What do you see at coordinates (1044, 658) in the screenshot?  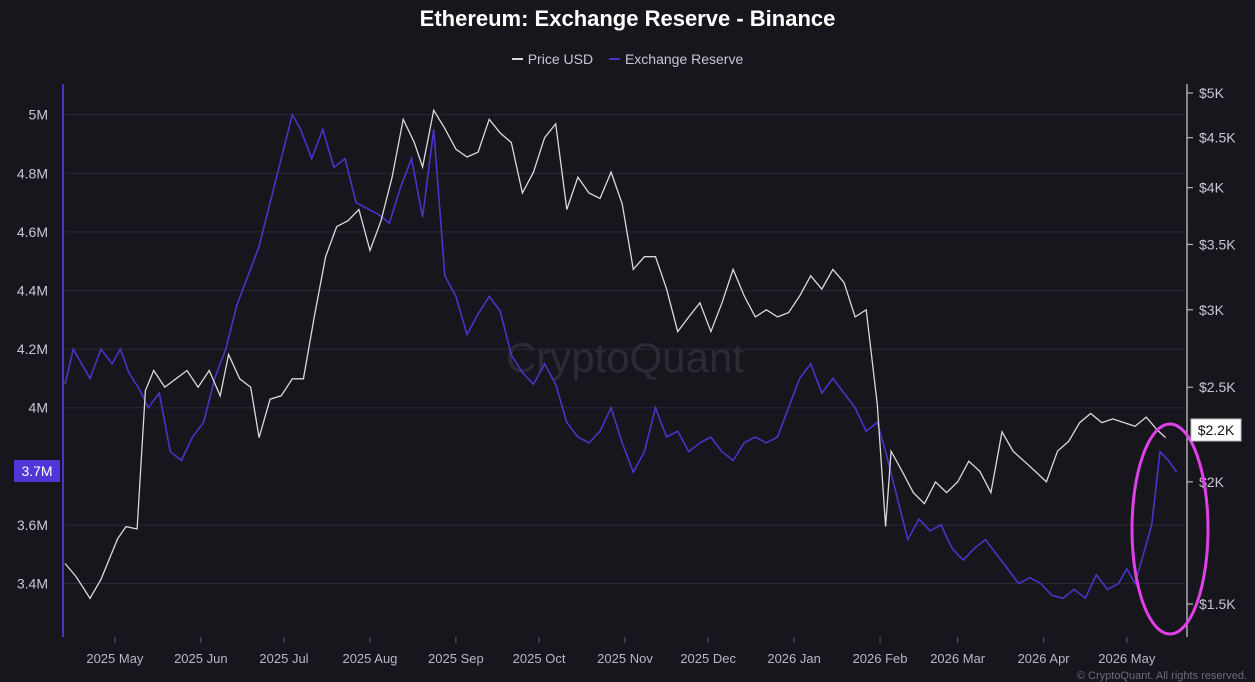 I see `x-tick-label: 2026 Apr` at bounding box center [1044, 658].